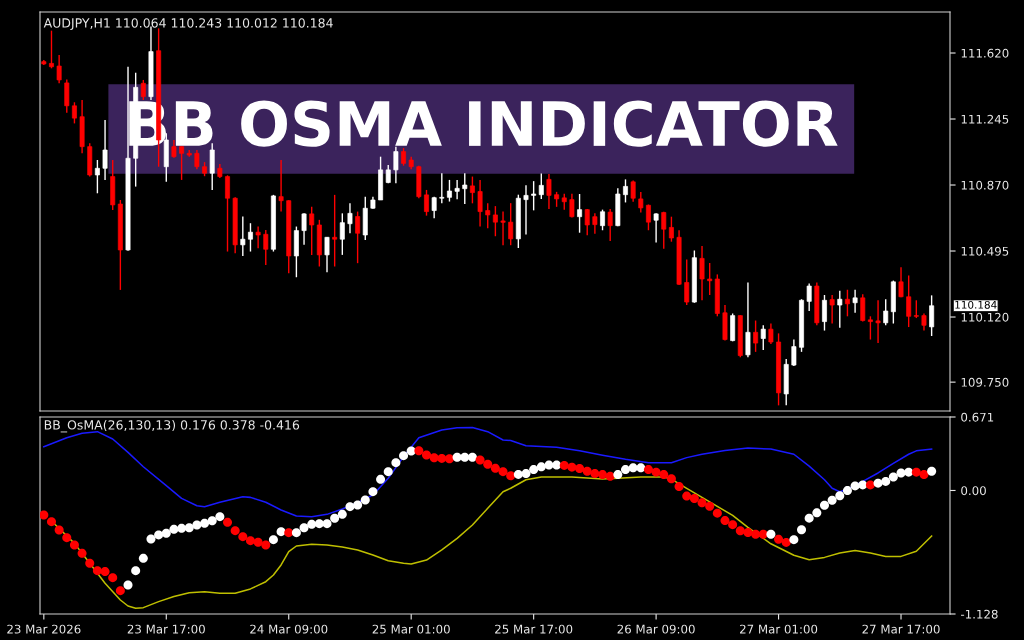  What do you see at coordinates (411, 629) in the screenshot?
I see `x-tick-label: 25 Mar 01:00` at bounding box center [411, 629].